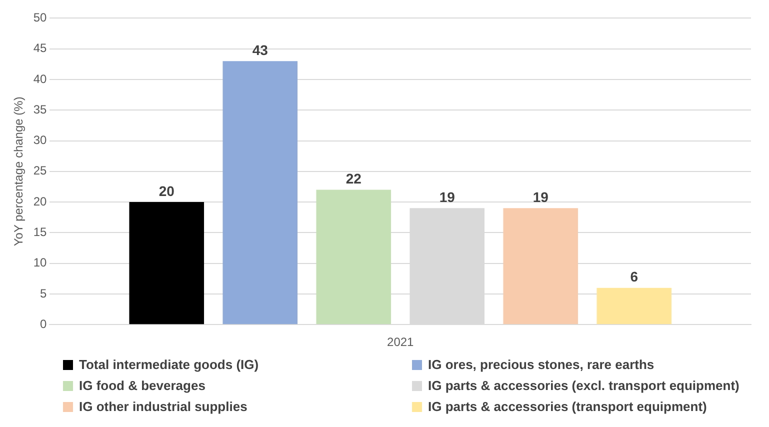 This screenshot has height=427, width=769. Describe the element at coordinates (40, 201) in the screenshot. I see `y-tick-label: 20` at that location.